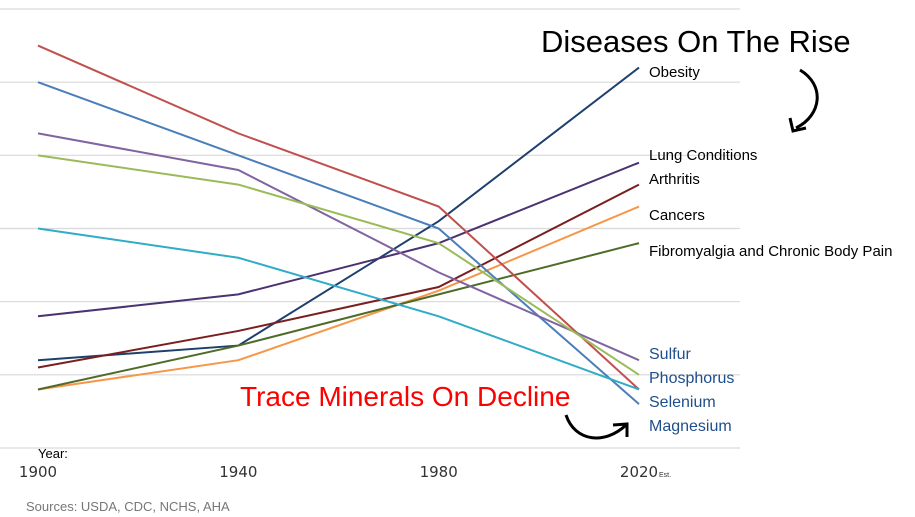  I want to click on x-tick-label: 2020, so click(639, 472).